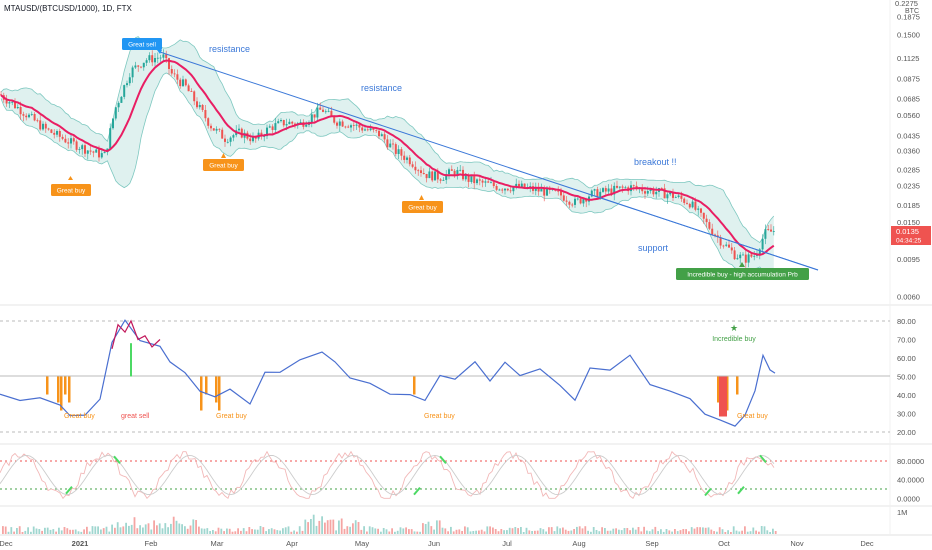 The width and height of the screenshot is (932, 550). Describe the element at coordinates (908, 222) in the screenshot. I see `price-tick-label: 0.0150` at that location.